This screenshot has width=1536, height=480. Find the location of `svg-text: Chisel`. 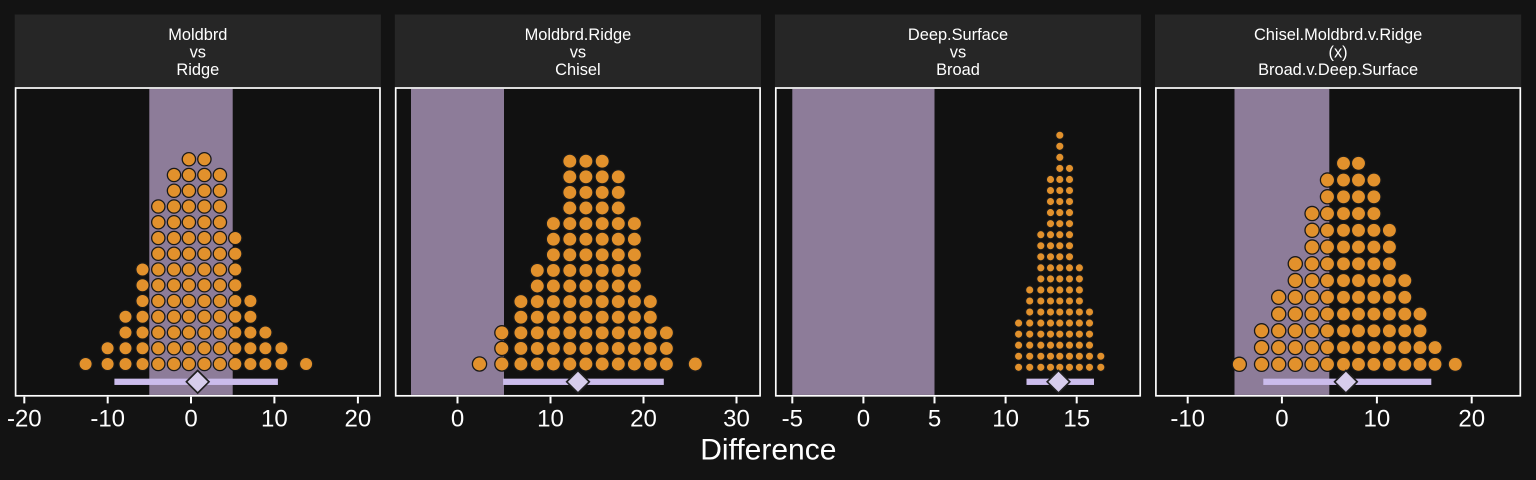

svg-text: Chisel is located at coordinates (578, 70).